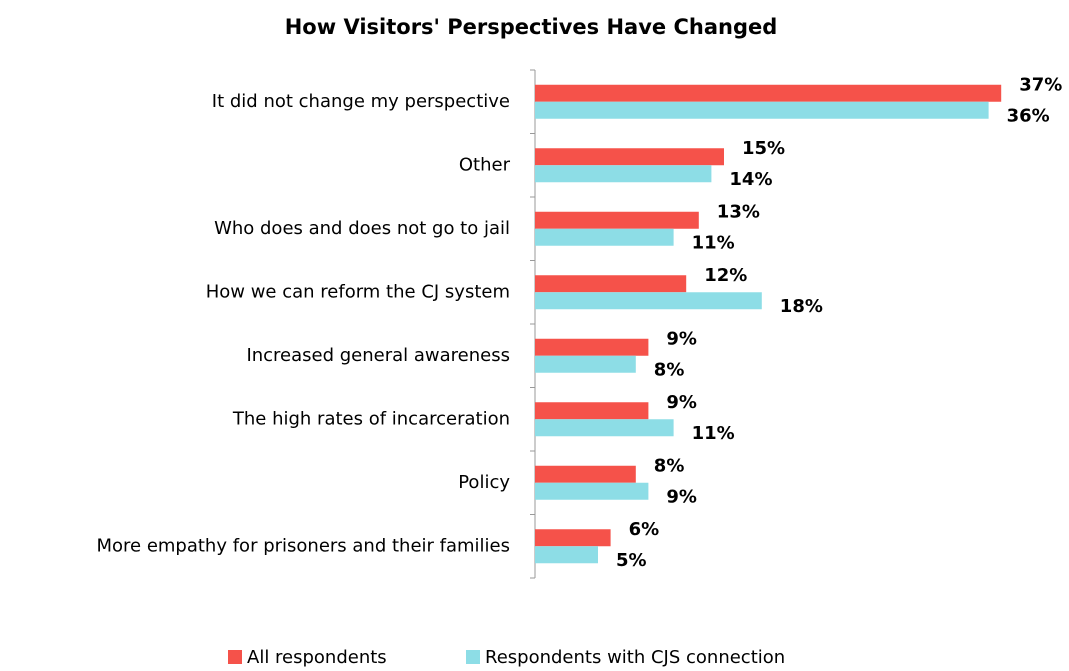  What do you see at coordinates (763, 148) in the screenshot?
I see `value-label: 15%` at bounding box center [763, 148].